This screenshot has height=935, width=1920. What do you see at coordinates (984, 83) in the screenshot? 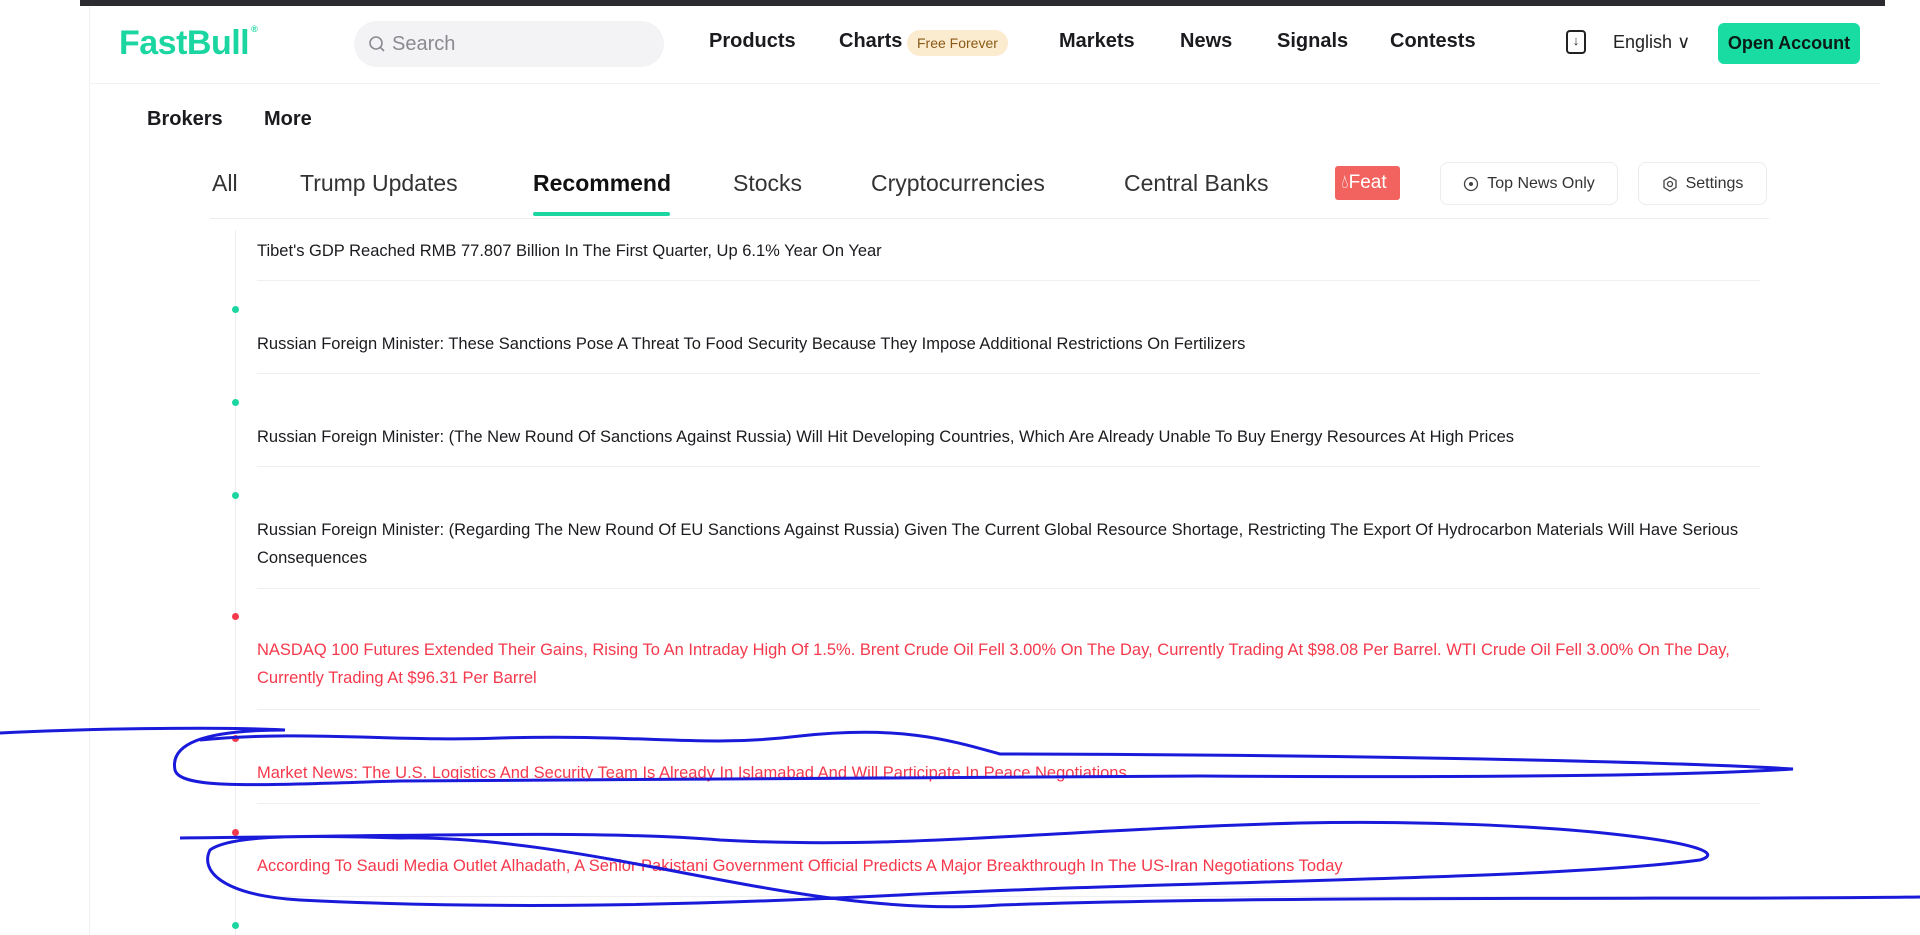
I see `header-divider` at bounding box center [984, 83].